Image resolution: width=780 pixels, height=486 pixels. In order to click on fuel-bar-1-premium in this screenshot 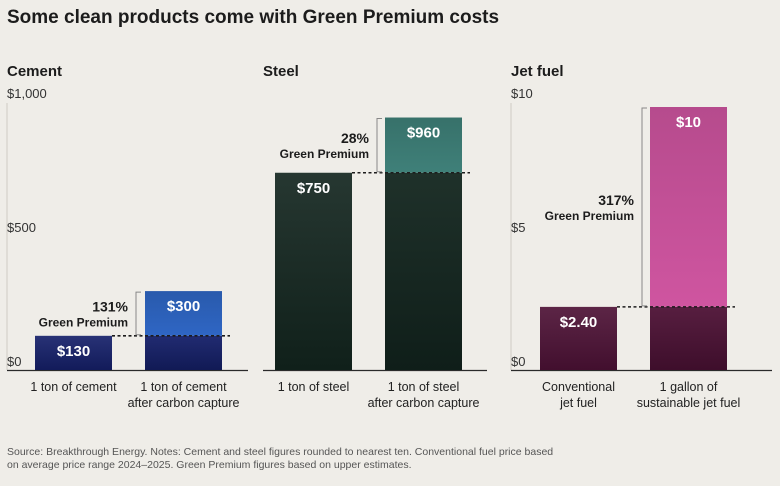, I will do `click(688, 207)`.